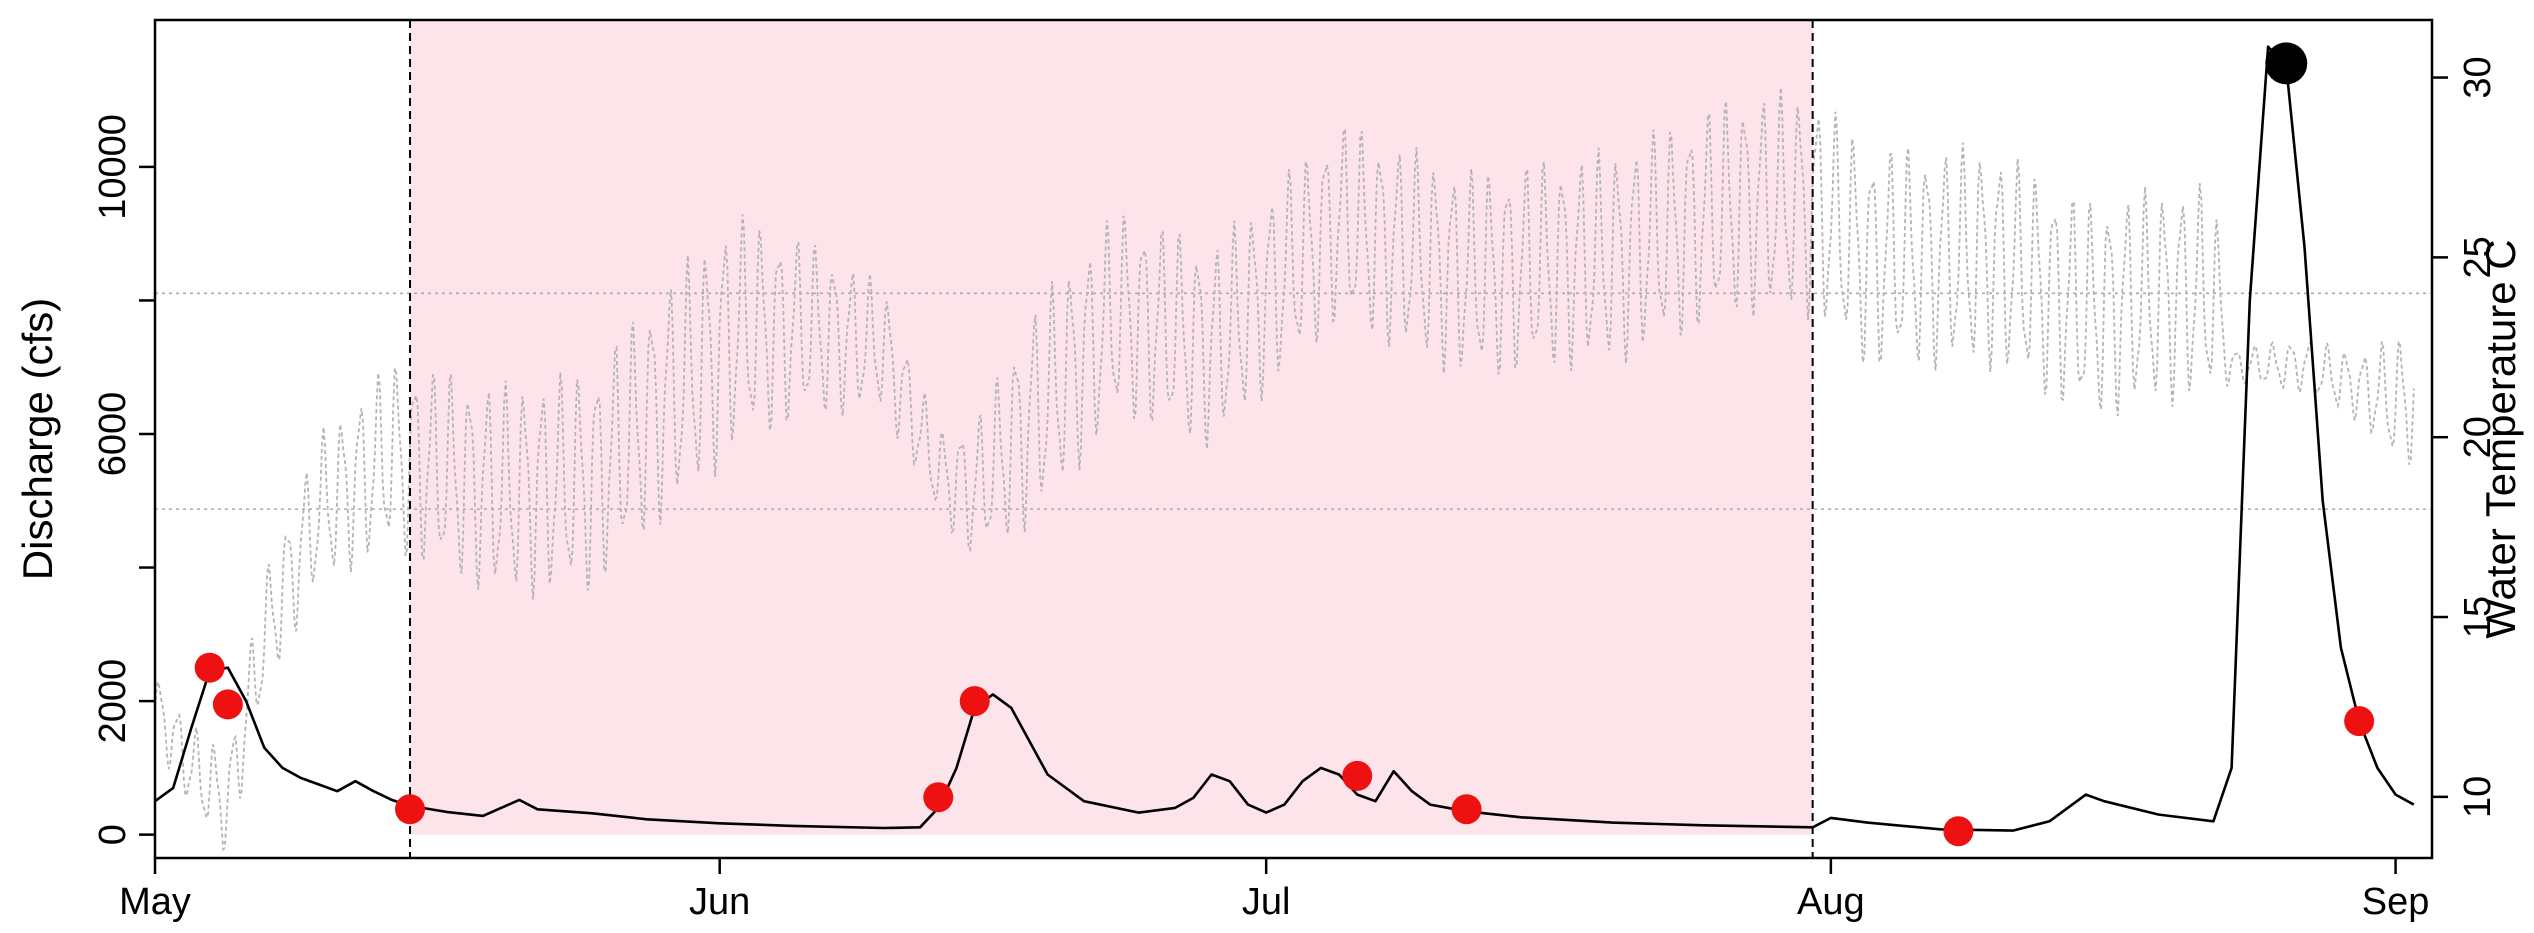  Describe the element at coordinates (155, 902) in the screenshot. I see `x-tick-label-may: May` at that location.